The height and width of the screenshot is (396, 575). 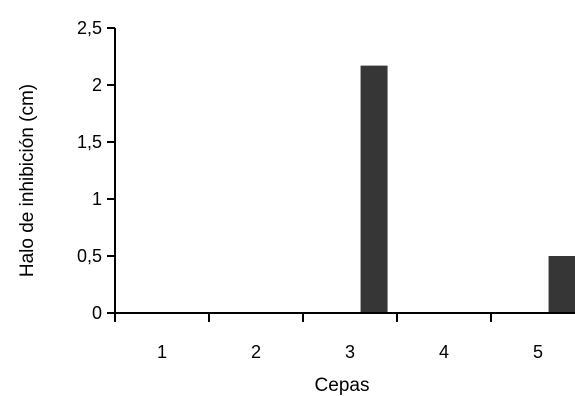 What do you see at coordinates (162, 352) in the screenshot?
I see `x-tick-label: 1` at bounding box center [162, 352].